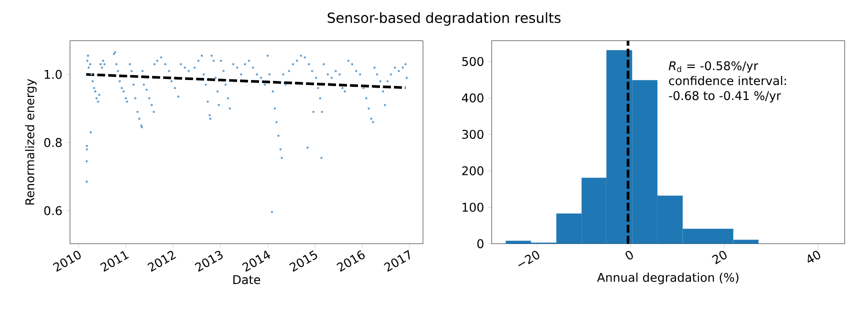 Image resolution: width=854 pixels, height=324 pixels. I want to click on y-tick-label: 1.0, so click(53, 74).